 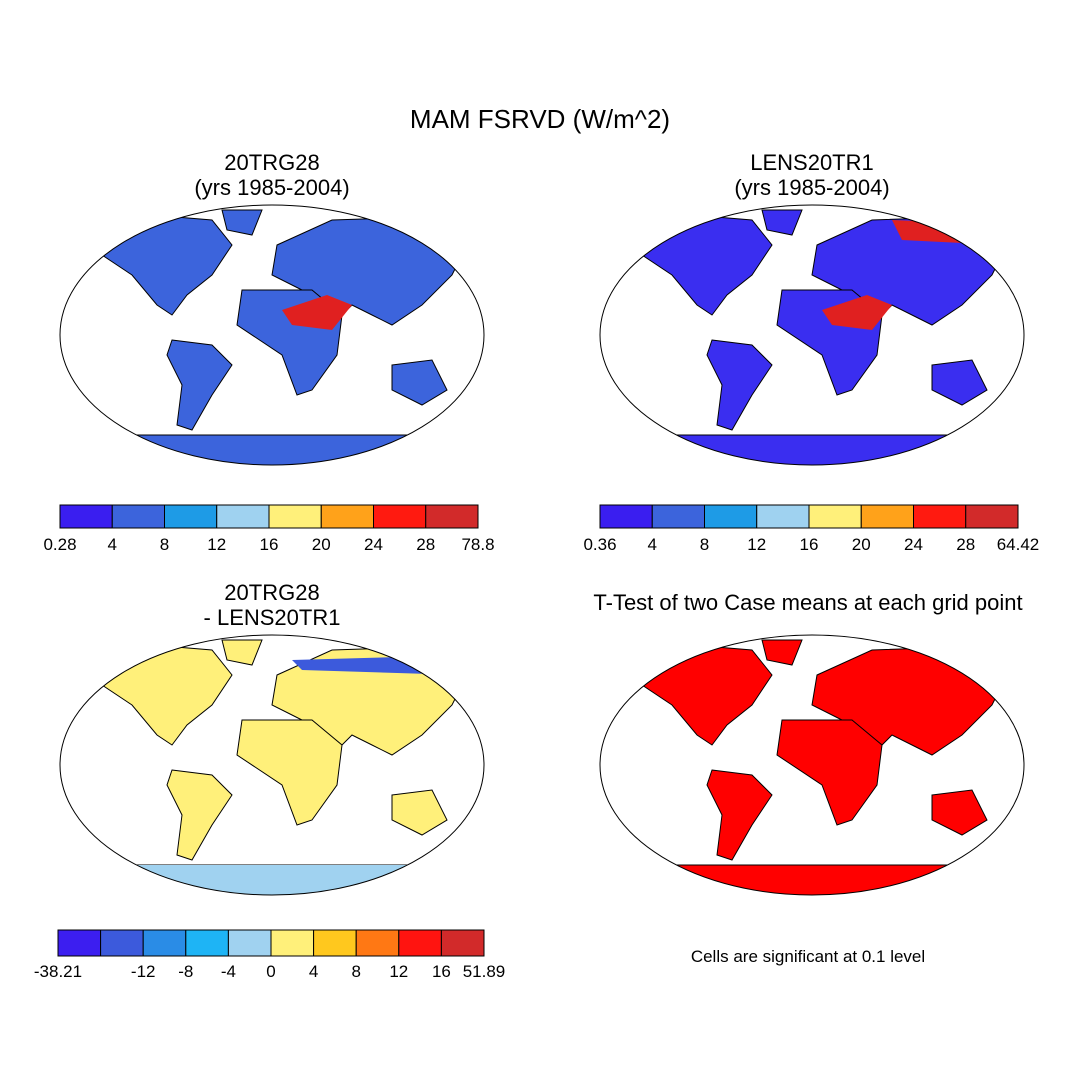 What do you see at coordinates (808, 956) in the screenshot?
I see `note: Cells are significant at 0.1 level` at bounding box center [808, 956].